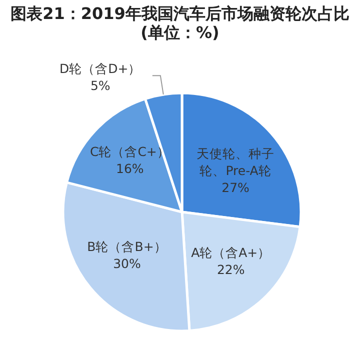  What do you see at coordinates (100, 68) in the screenshot?
I see `slice-label: D轮（含D+）` at bounding box center [100, 68].